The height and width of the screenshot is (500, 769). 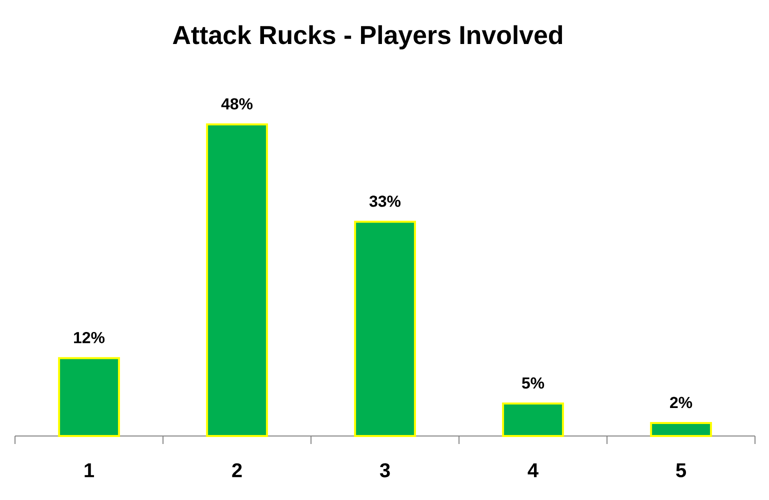 I want to click on data-label: 33%, so click(x=385, y=201).